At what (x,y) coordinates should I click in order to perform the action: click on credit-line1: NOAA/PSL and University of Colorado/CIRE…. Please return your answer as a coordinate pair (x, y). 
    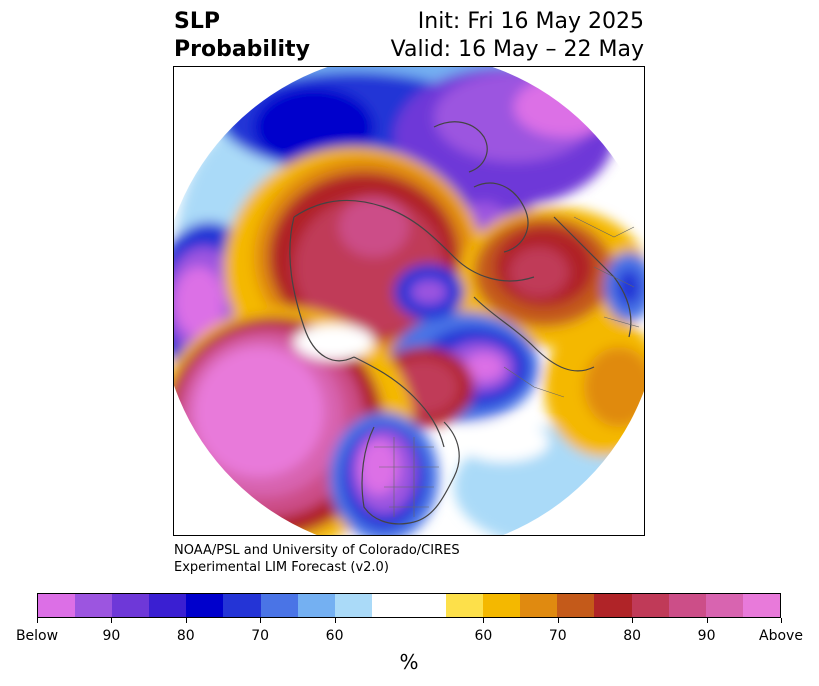
    Looking at the image, I should click on (317, 550).